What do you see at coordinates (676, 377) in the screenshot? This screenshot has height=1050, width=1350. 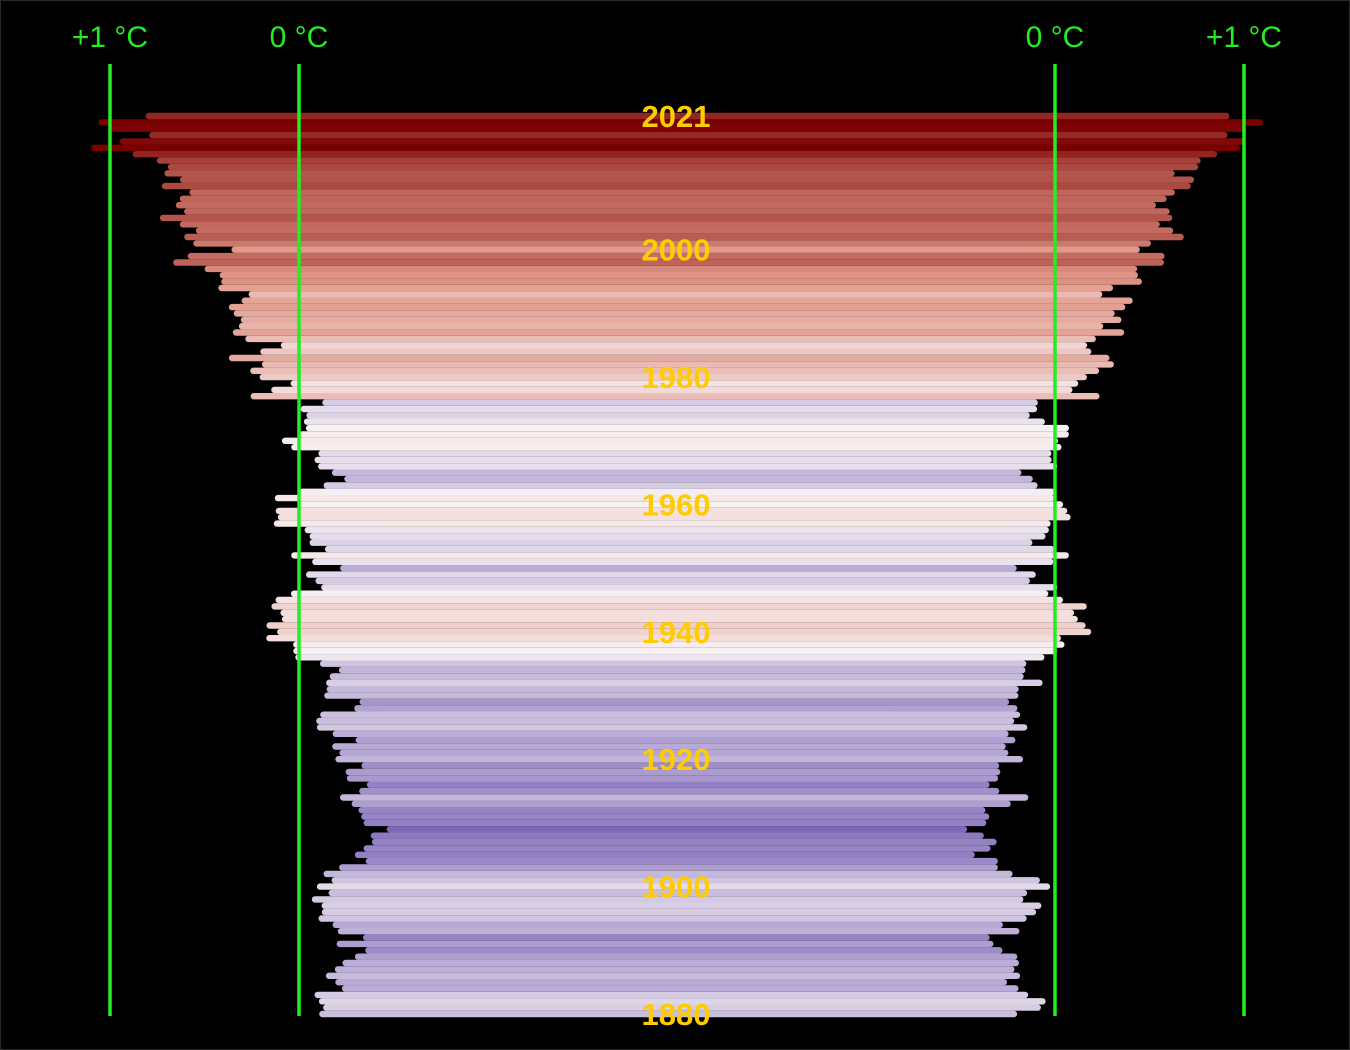 I see `year-label-1980: 1980` at bounding box center [676, 377].